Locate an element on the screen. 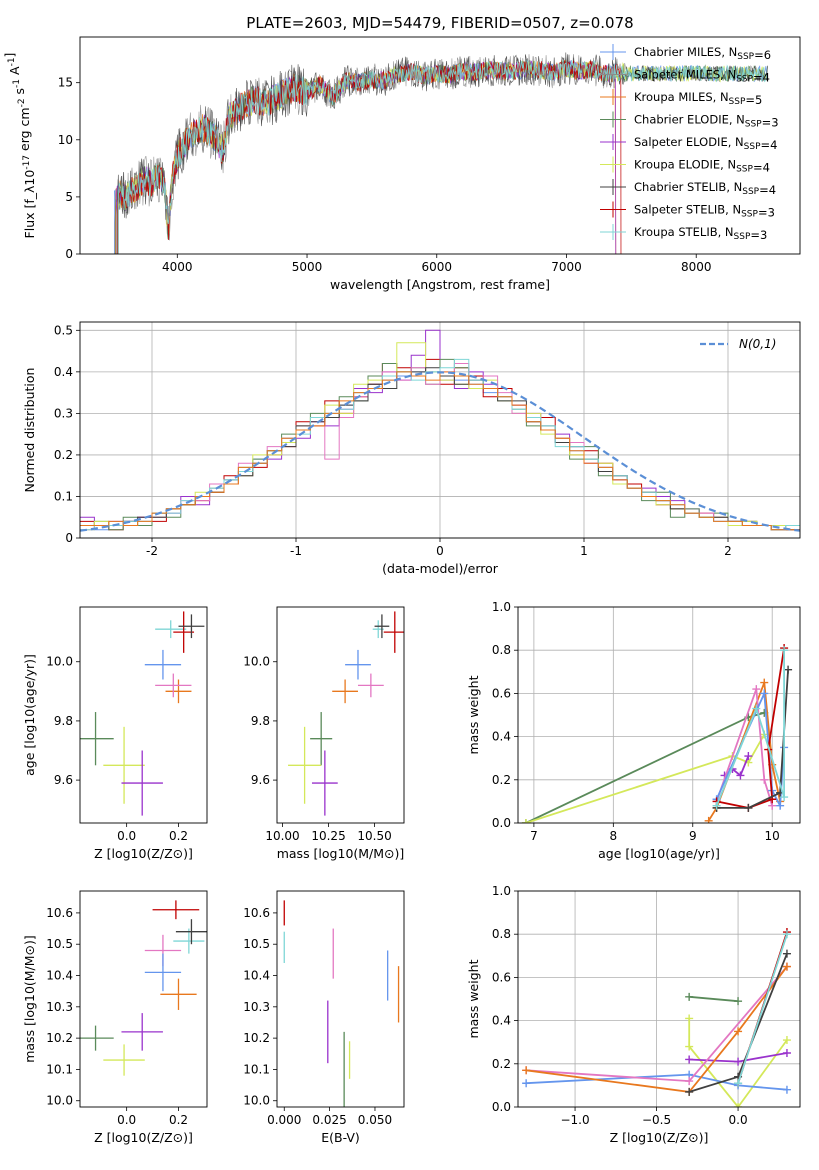 This screenshot has height=1170, width=819. histogram-step is located at coordinates (440, 451).